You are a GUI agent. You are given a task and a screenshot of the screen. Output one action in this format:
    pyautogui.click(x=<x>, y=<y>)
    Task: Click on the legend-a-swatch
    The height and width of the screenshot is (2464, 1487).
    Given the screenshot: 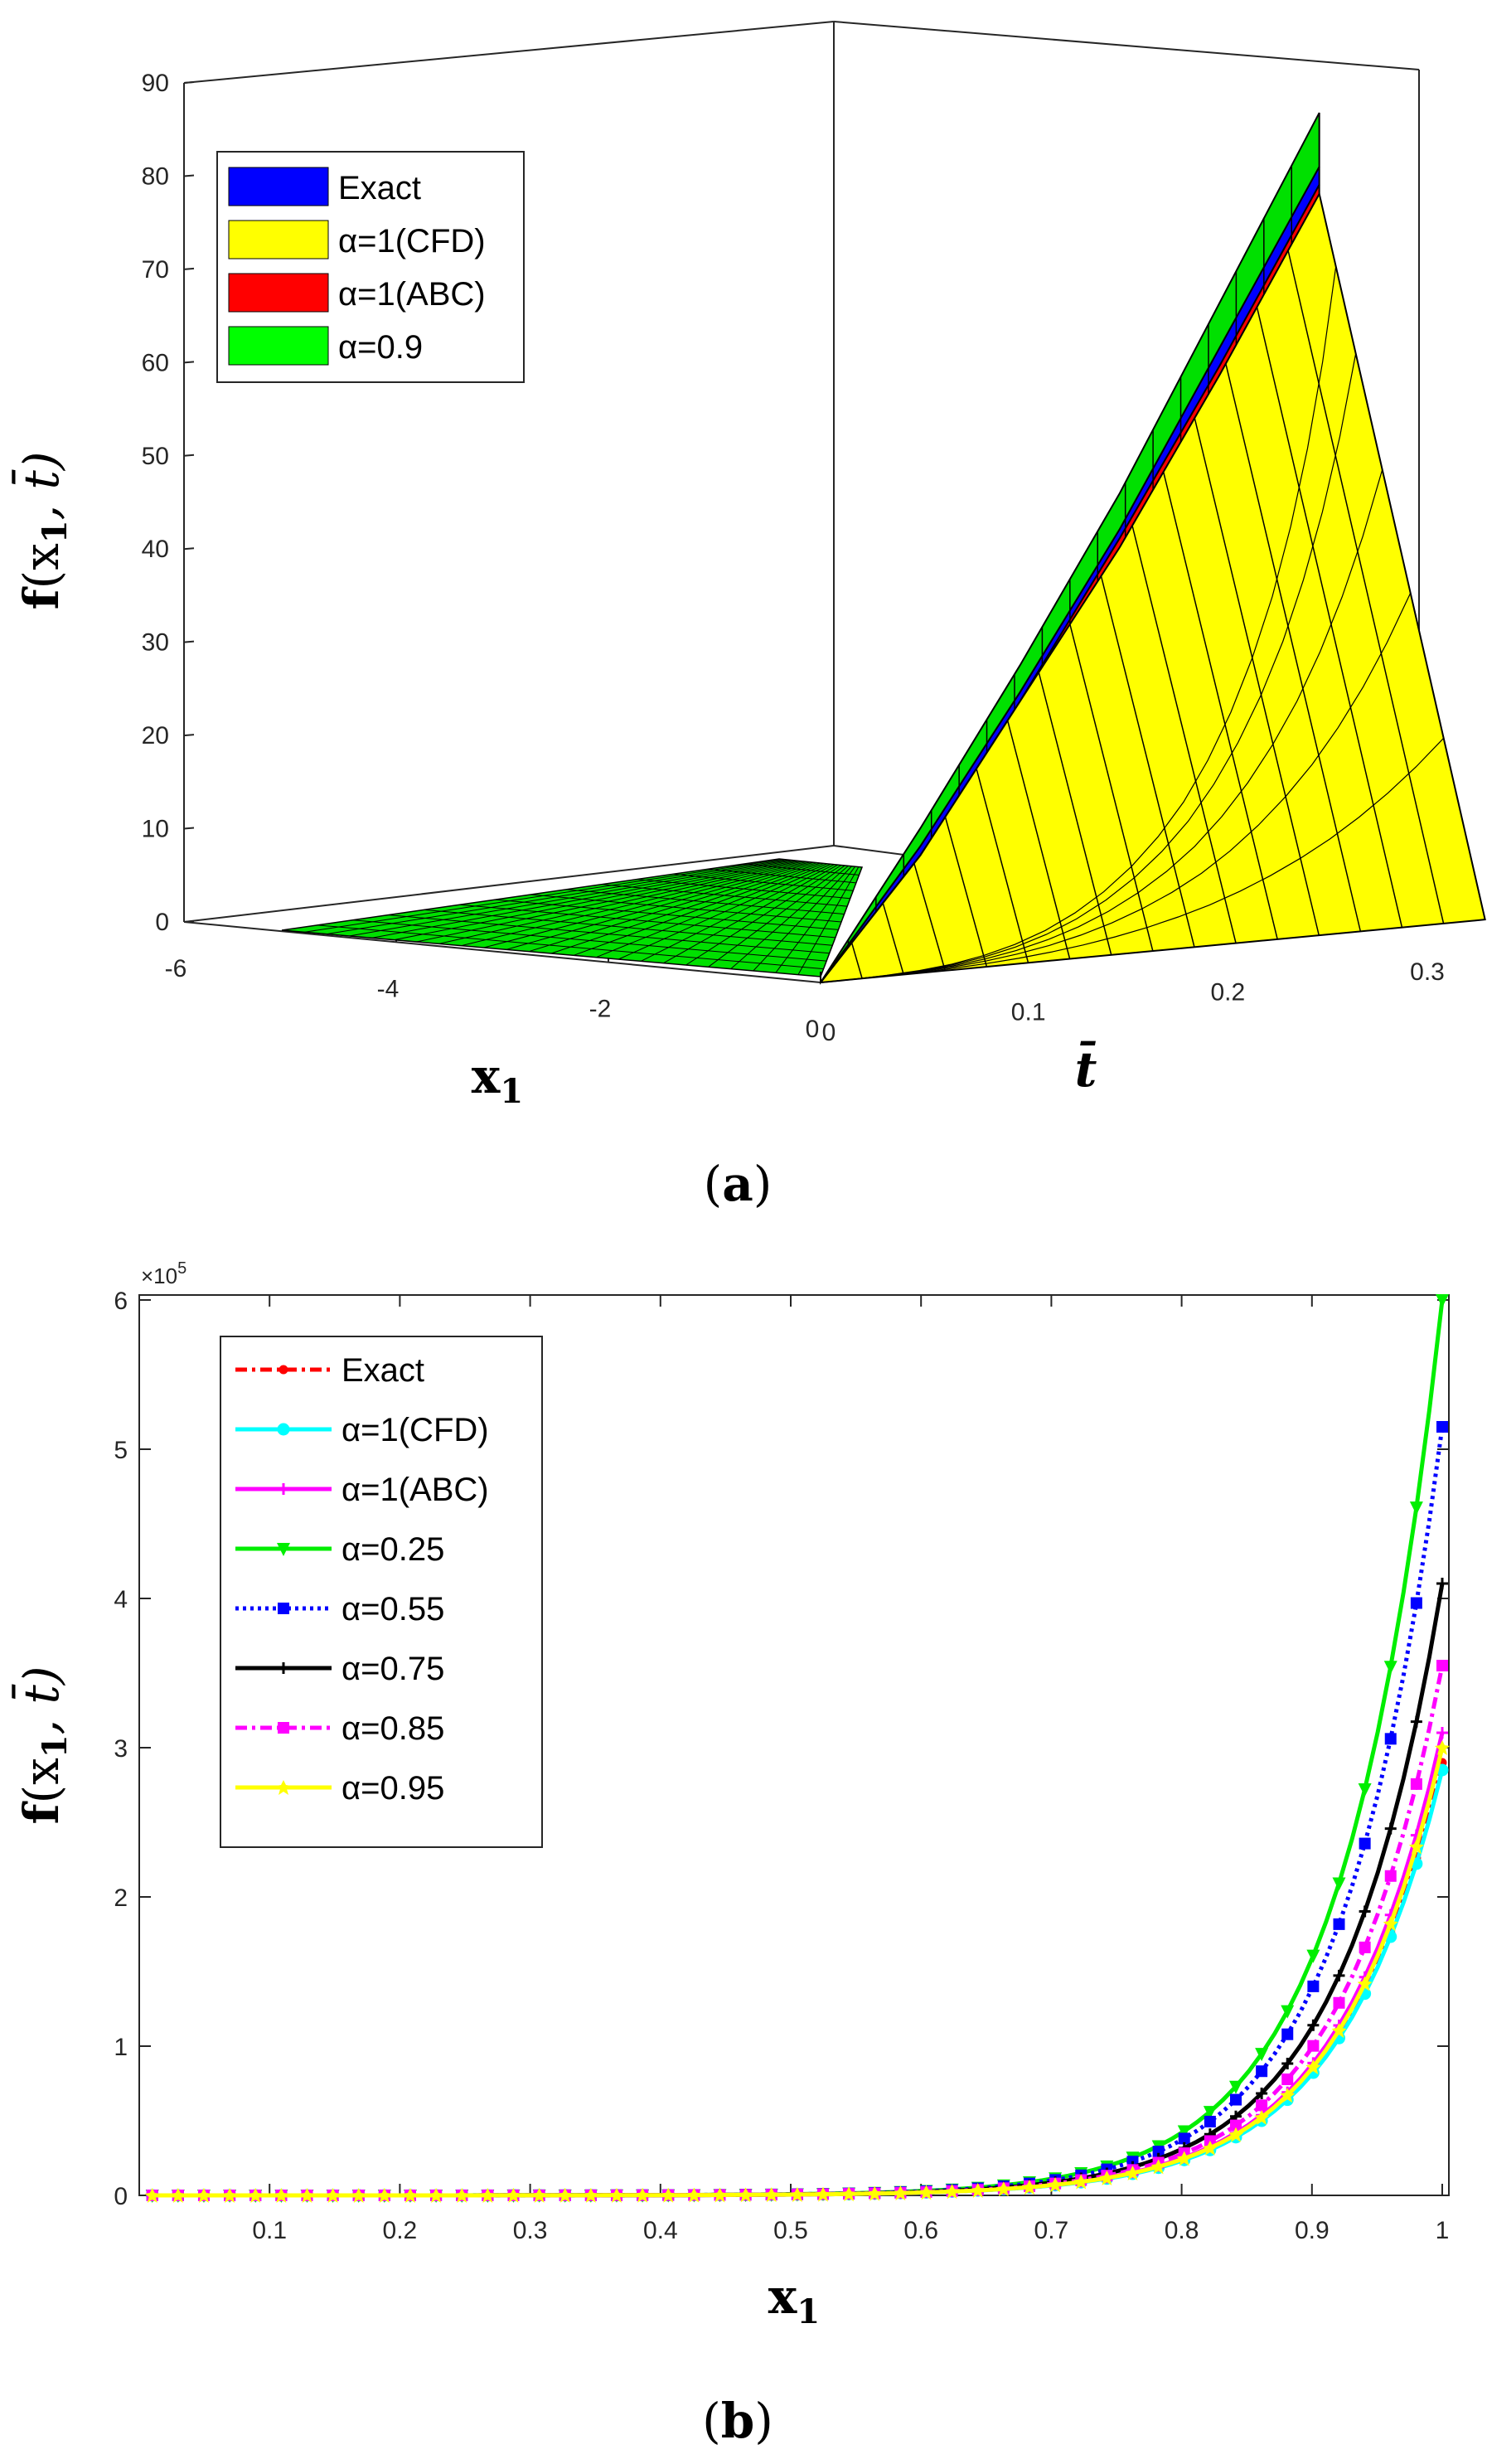 What is the action you would take?
    pyautogui.click(x=278, y=239)
    